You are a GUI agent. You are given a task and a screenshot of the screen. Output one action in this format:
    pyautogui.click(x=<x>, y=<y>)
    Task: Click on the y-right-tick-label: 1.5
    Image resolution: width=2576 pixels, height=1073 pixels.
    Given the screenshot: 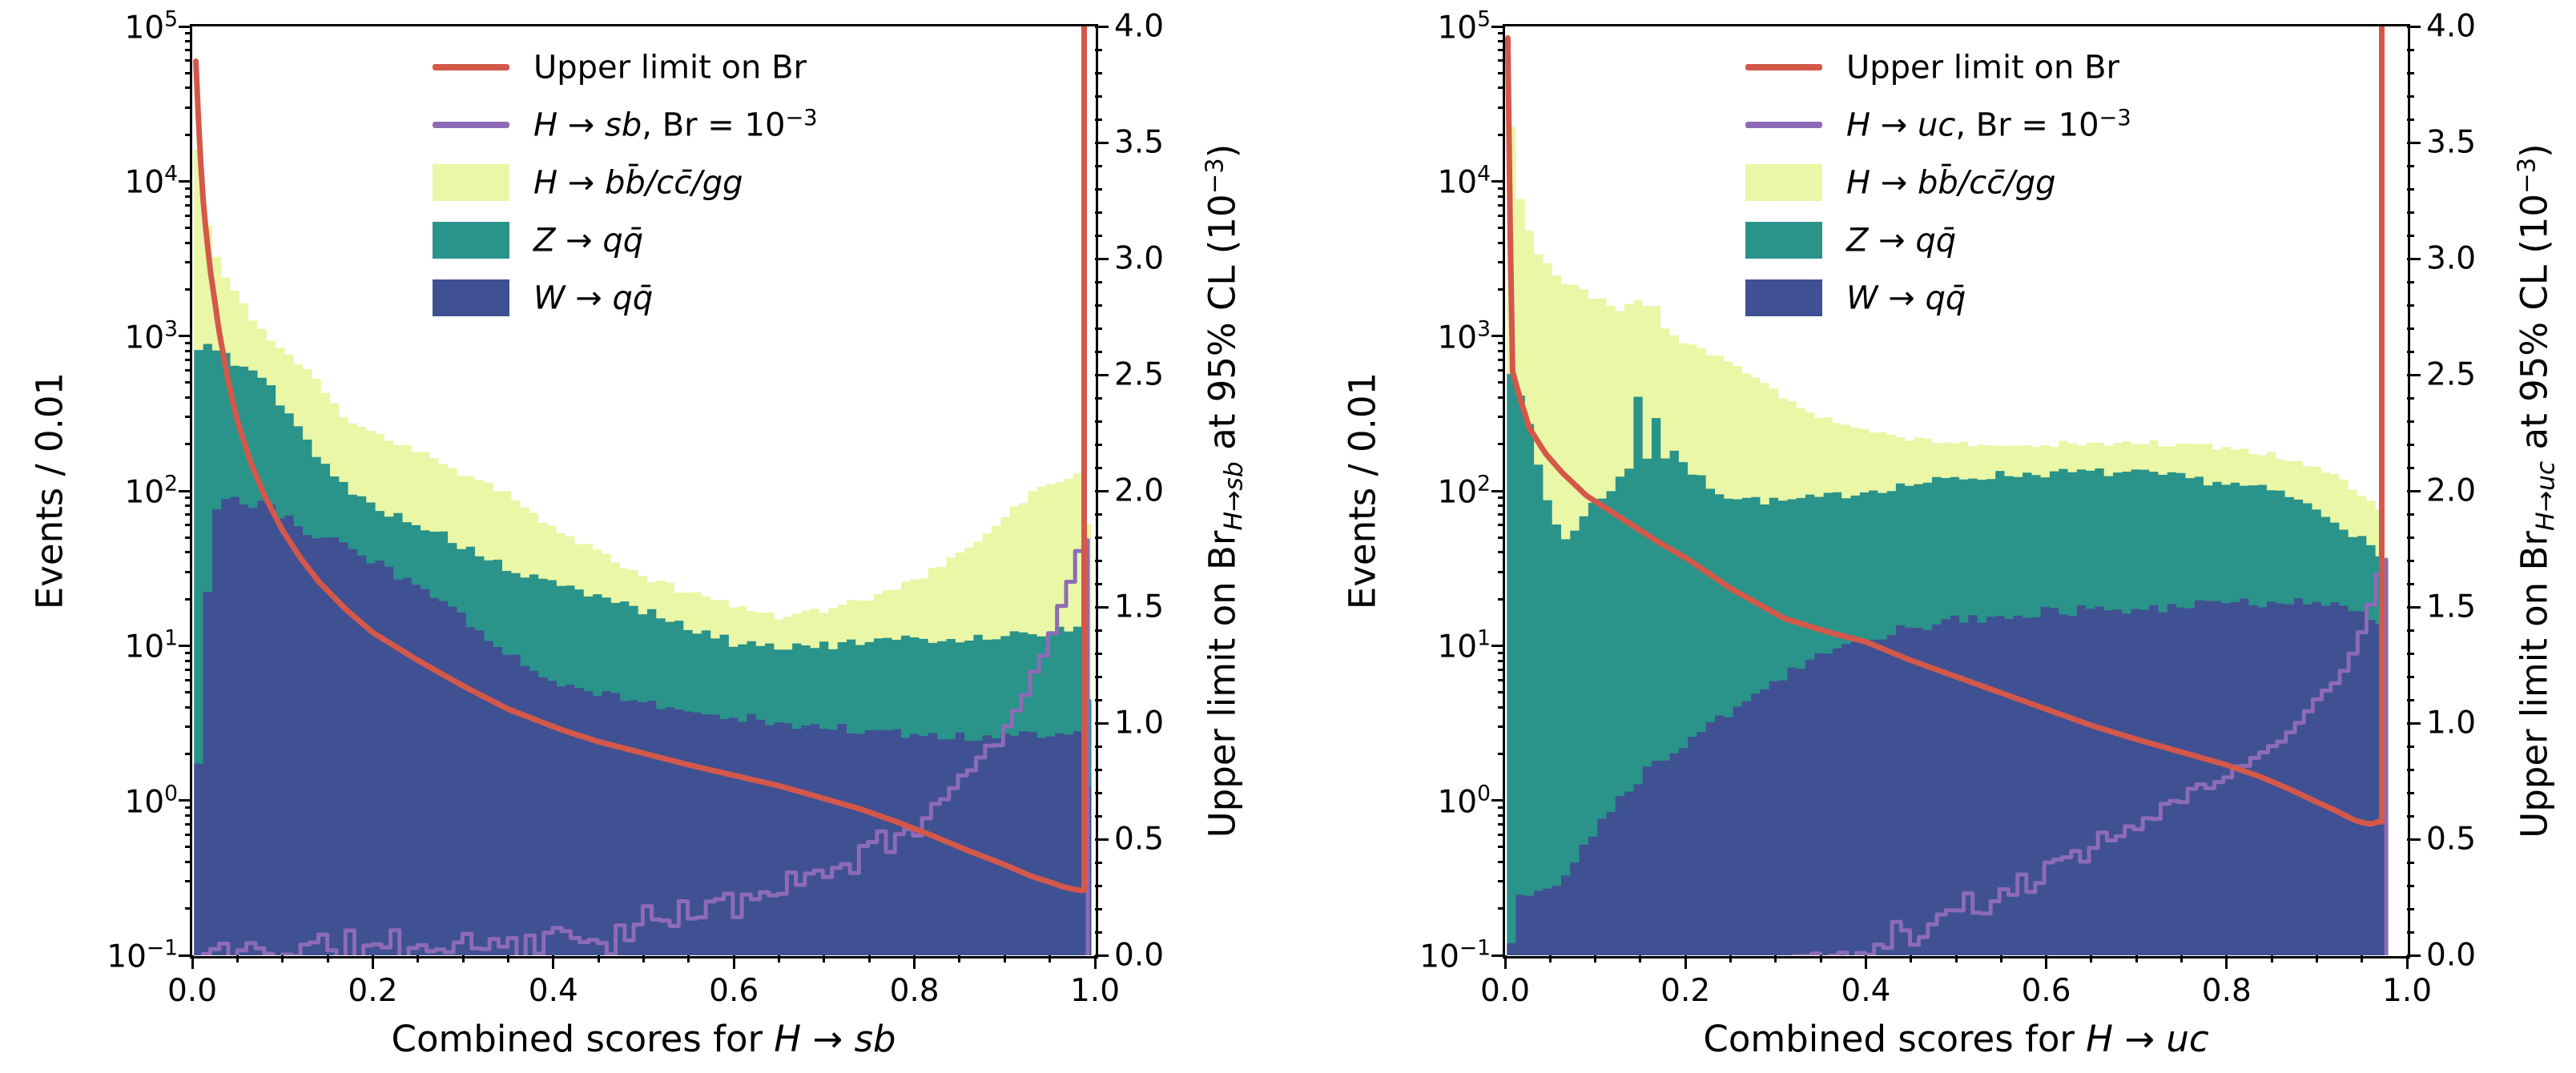 What is the action you would take?
    pyautogui.click(x=1139, y=607)
    